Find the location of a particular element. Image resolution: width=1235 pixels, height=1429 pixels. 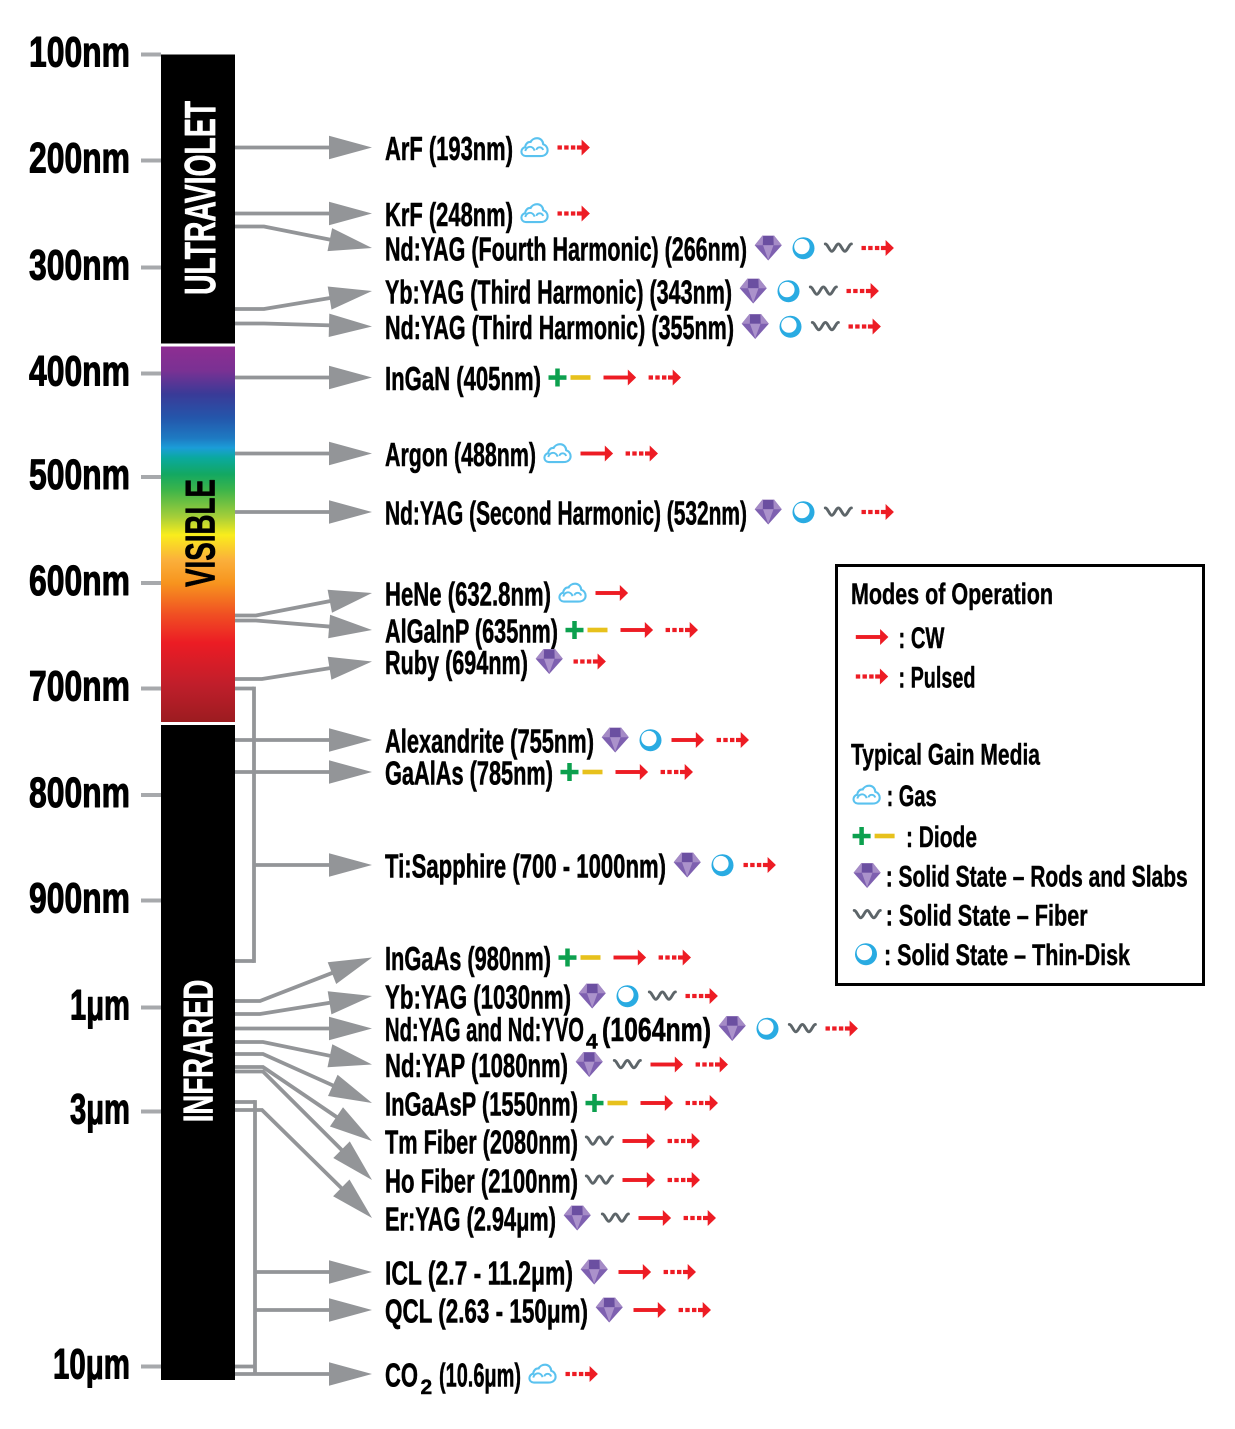

svg-text: Alexandrite (755nm) is located at coordinates (489, 741).